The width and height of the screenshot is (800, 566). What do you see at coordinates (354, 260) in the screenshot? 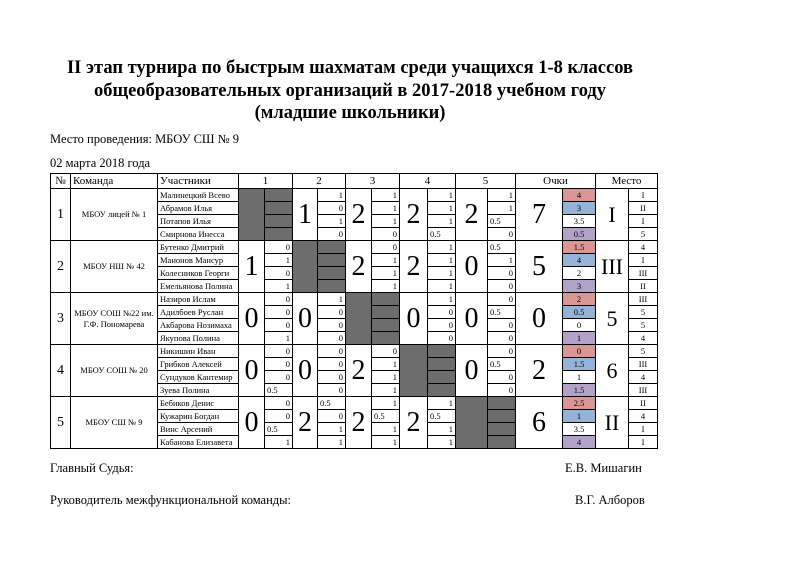
I see `table-row: Манонов Мансур 1 1 1 1 4 I` at bounding box center [354, 260].